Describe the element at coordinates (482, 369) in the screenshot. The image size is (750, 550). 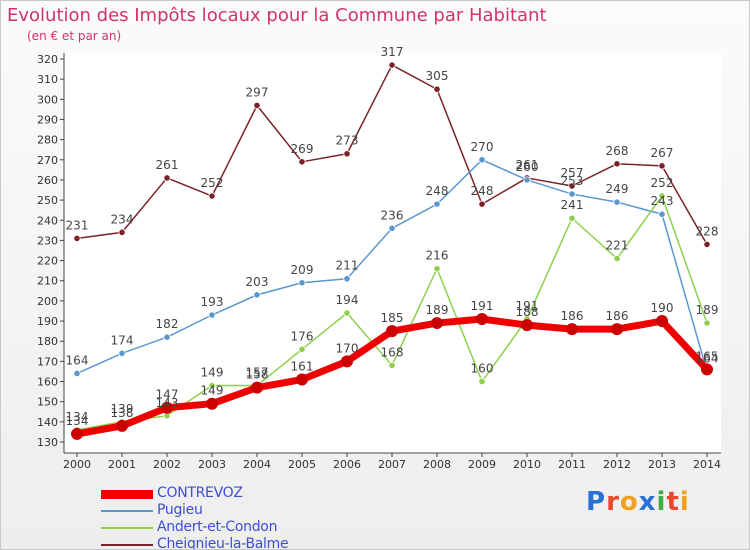
I see `data-label-andert-et-condon-2009: 160` at that location.